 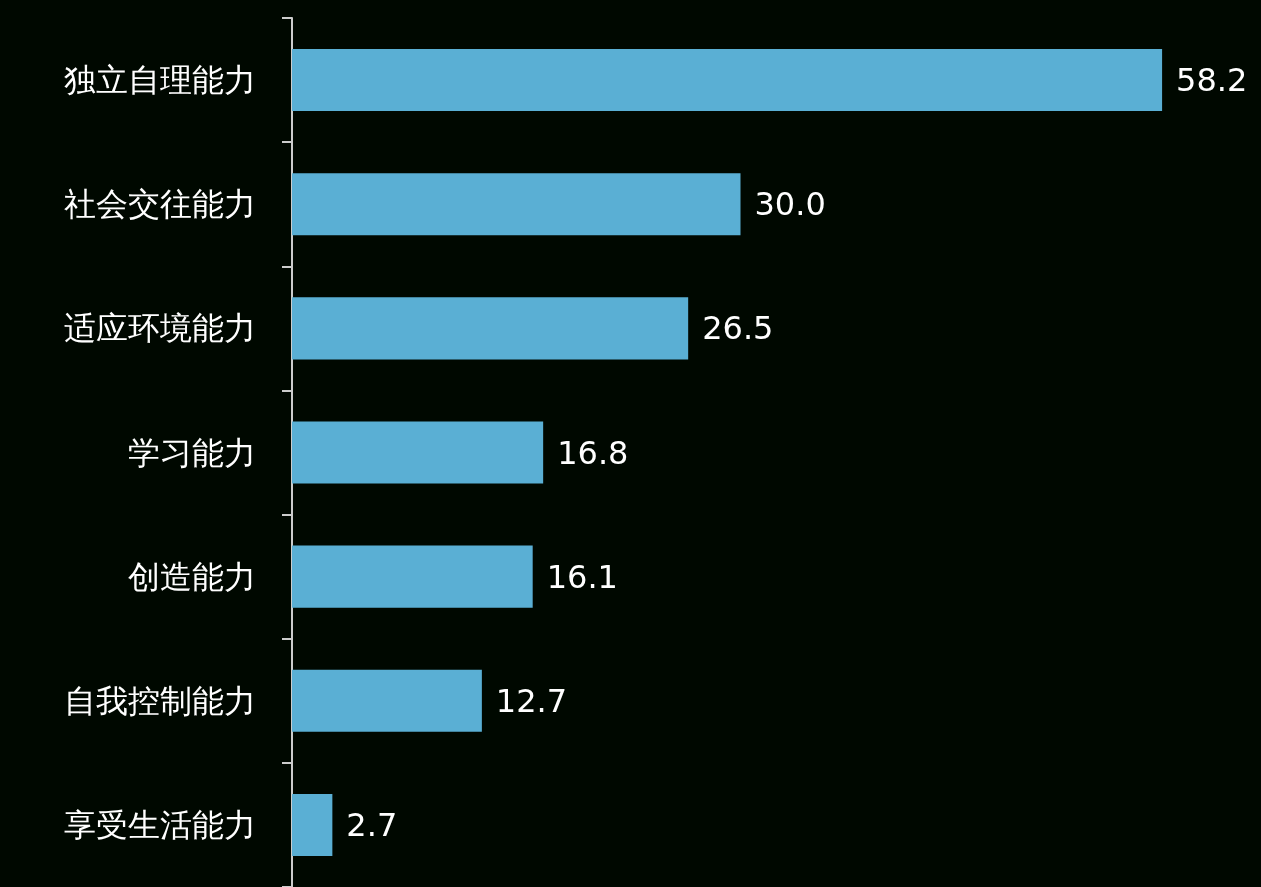 I want to click on data-label: 30.0, so click(x=790, y=204).